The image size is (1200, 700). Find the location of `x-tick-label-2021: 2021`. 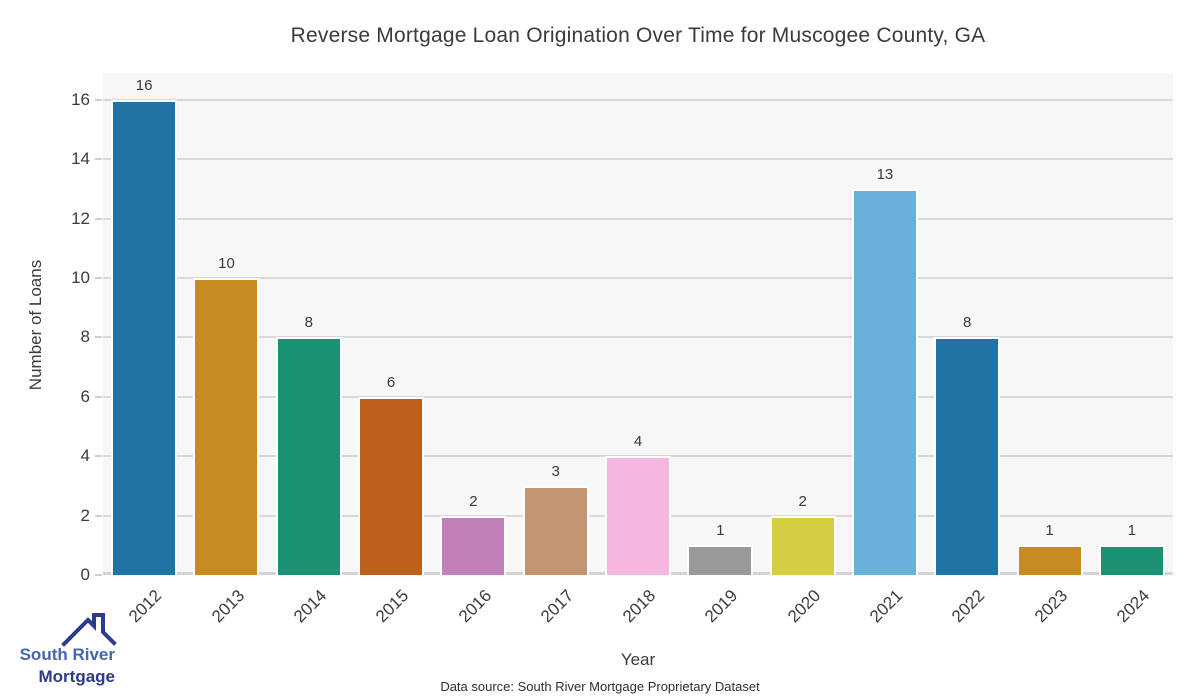

x-tick-label-2021: 2021 is located at coordinates (886, 606).